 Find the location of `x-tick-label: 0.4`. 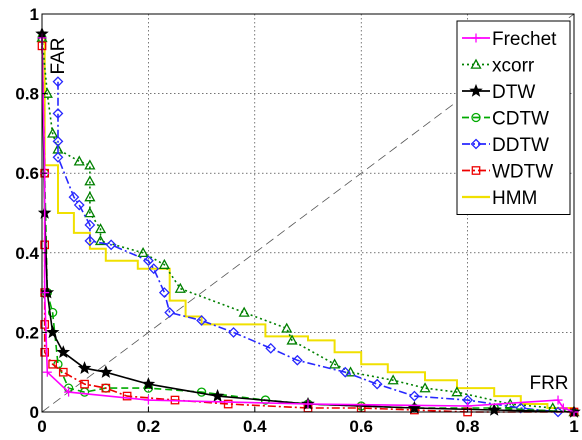

x-tick-label: 0.4 is located at coordinates (255, 426).